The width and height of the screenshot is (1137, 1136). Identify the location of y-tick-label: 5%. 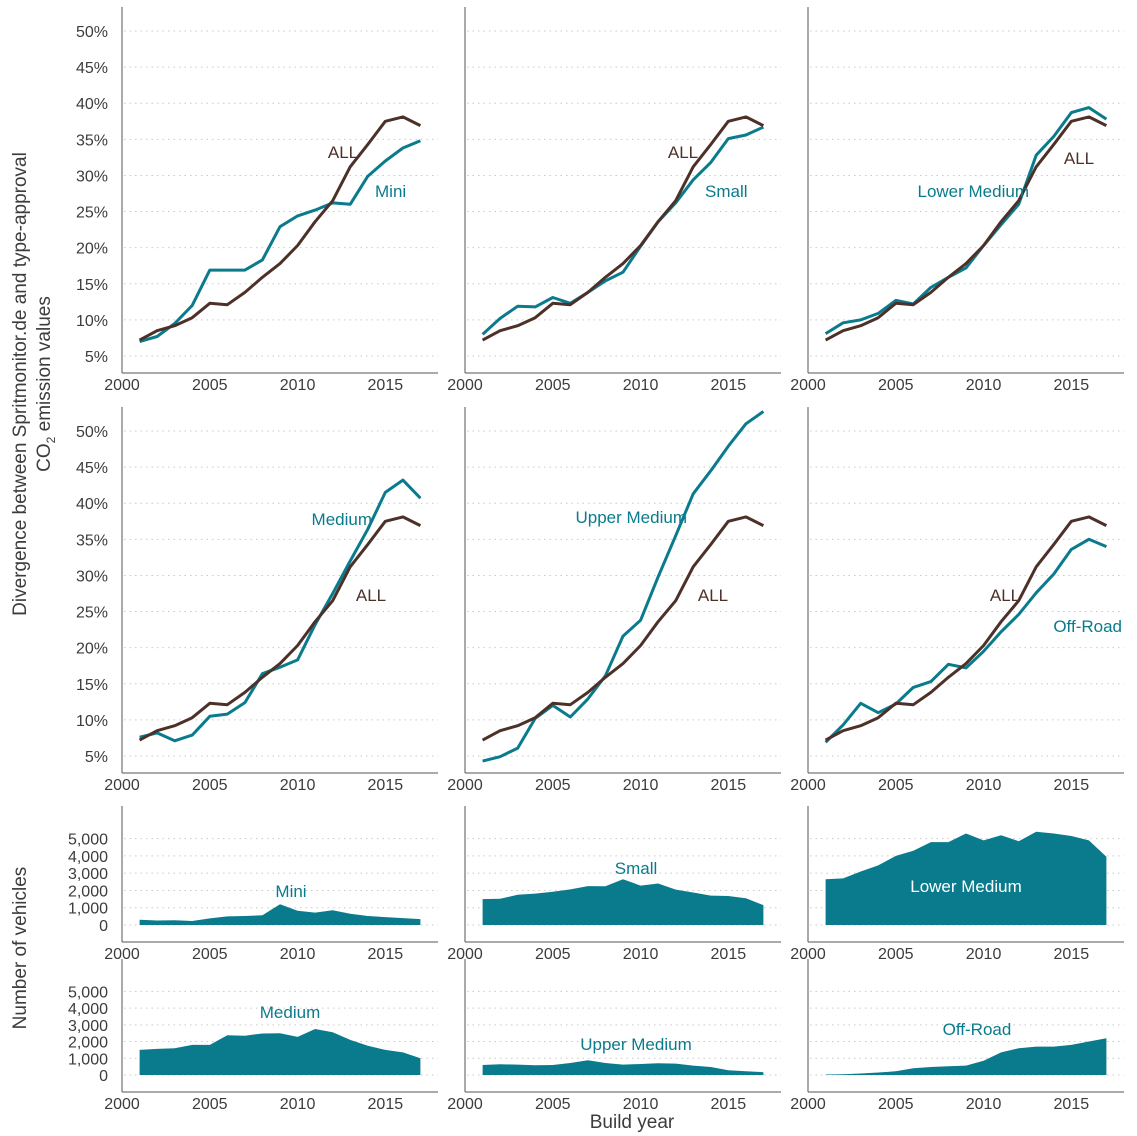
(96, 757).